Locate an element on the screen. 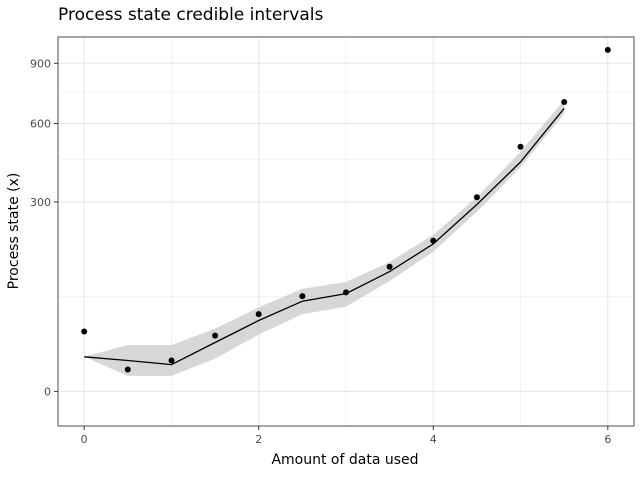  x-axis: 0 2 4 6 is located at coordinates (346, 436).